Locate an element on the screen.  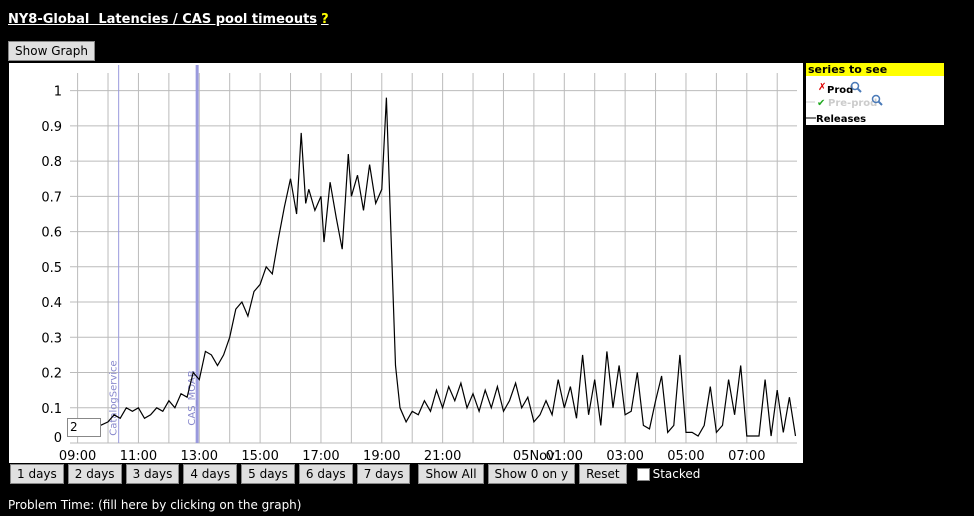
y-tick-label: 0.8 is located at coordinates (51, 162).